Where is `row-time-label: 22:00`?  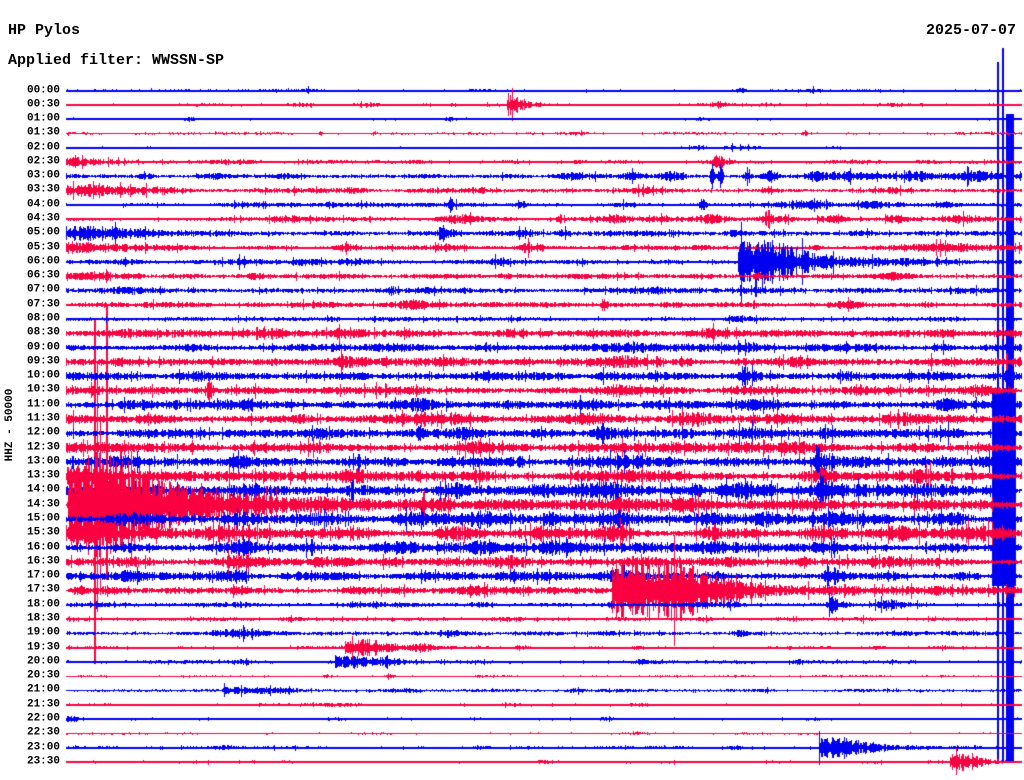
row-time-label: 22:00 is located at coordinates (43, 718).